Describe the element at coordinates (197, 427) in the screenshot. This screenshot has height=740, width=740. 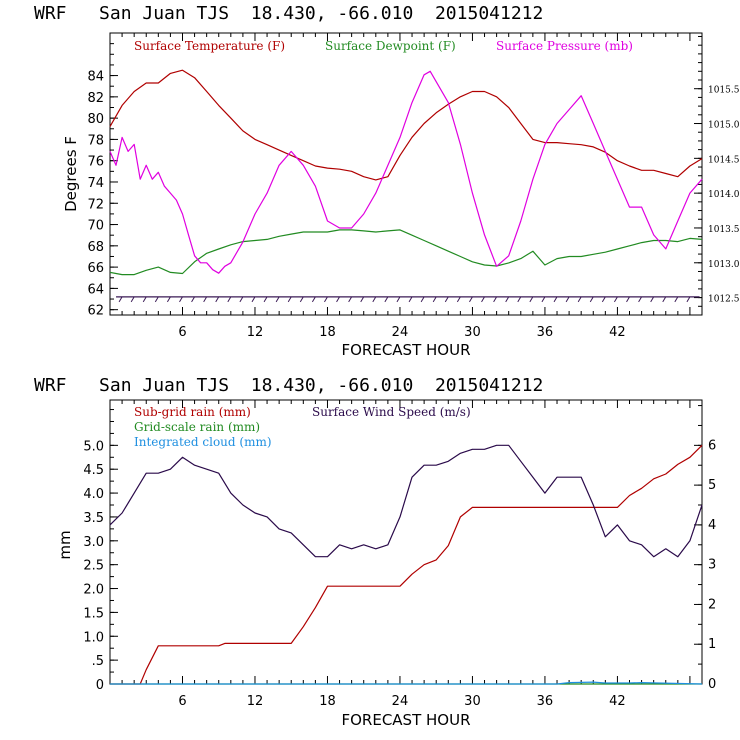
I see `legend-gridscale-rain: Grid-scale rain (mm)` at that location.